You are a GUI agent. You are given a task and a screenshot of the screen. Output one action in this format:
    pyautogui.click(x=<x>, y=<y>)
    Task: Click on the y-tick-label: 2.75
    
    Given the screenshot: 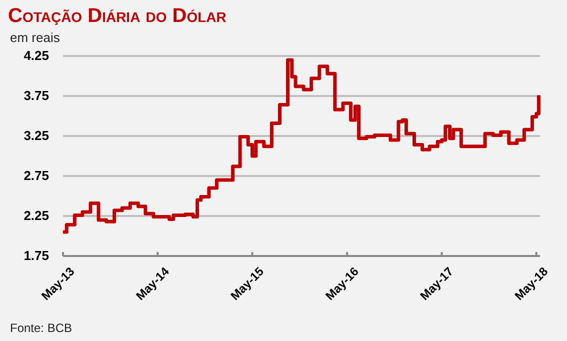 What is the action you would take?
    pyautogui.click(x=36, y=176)
    